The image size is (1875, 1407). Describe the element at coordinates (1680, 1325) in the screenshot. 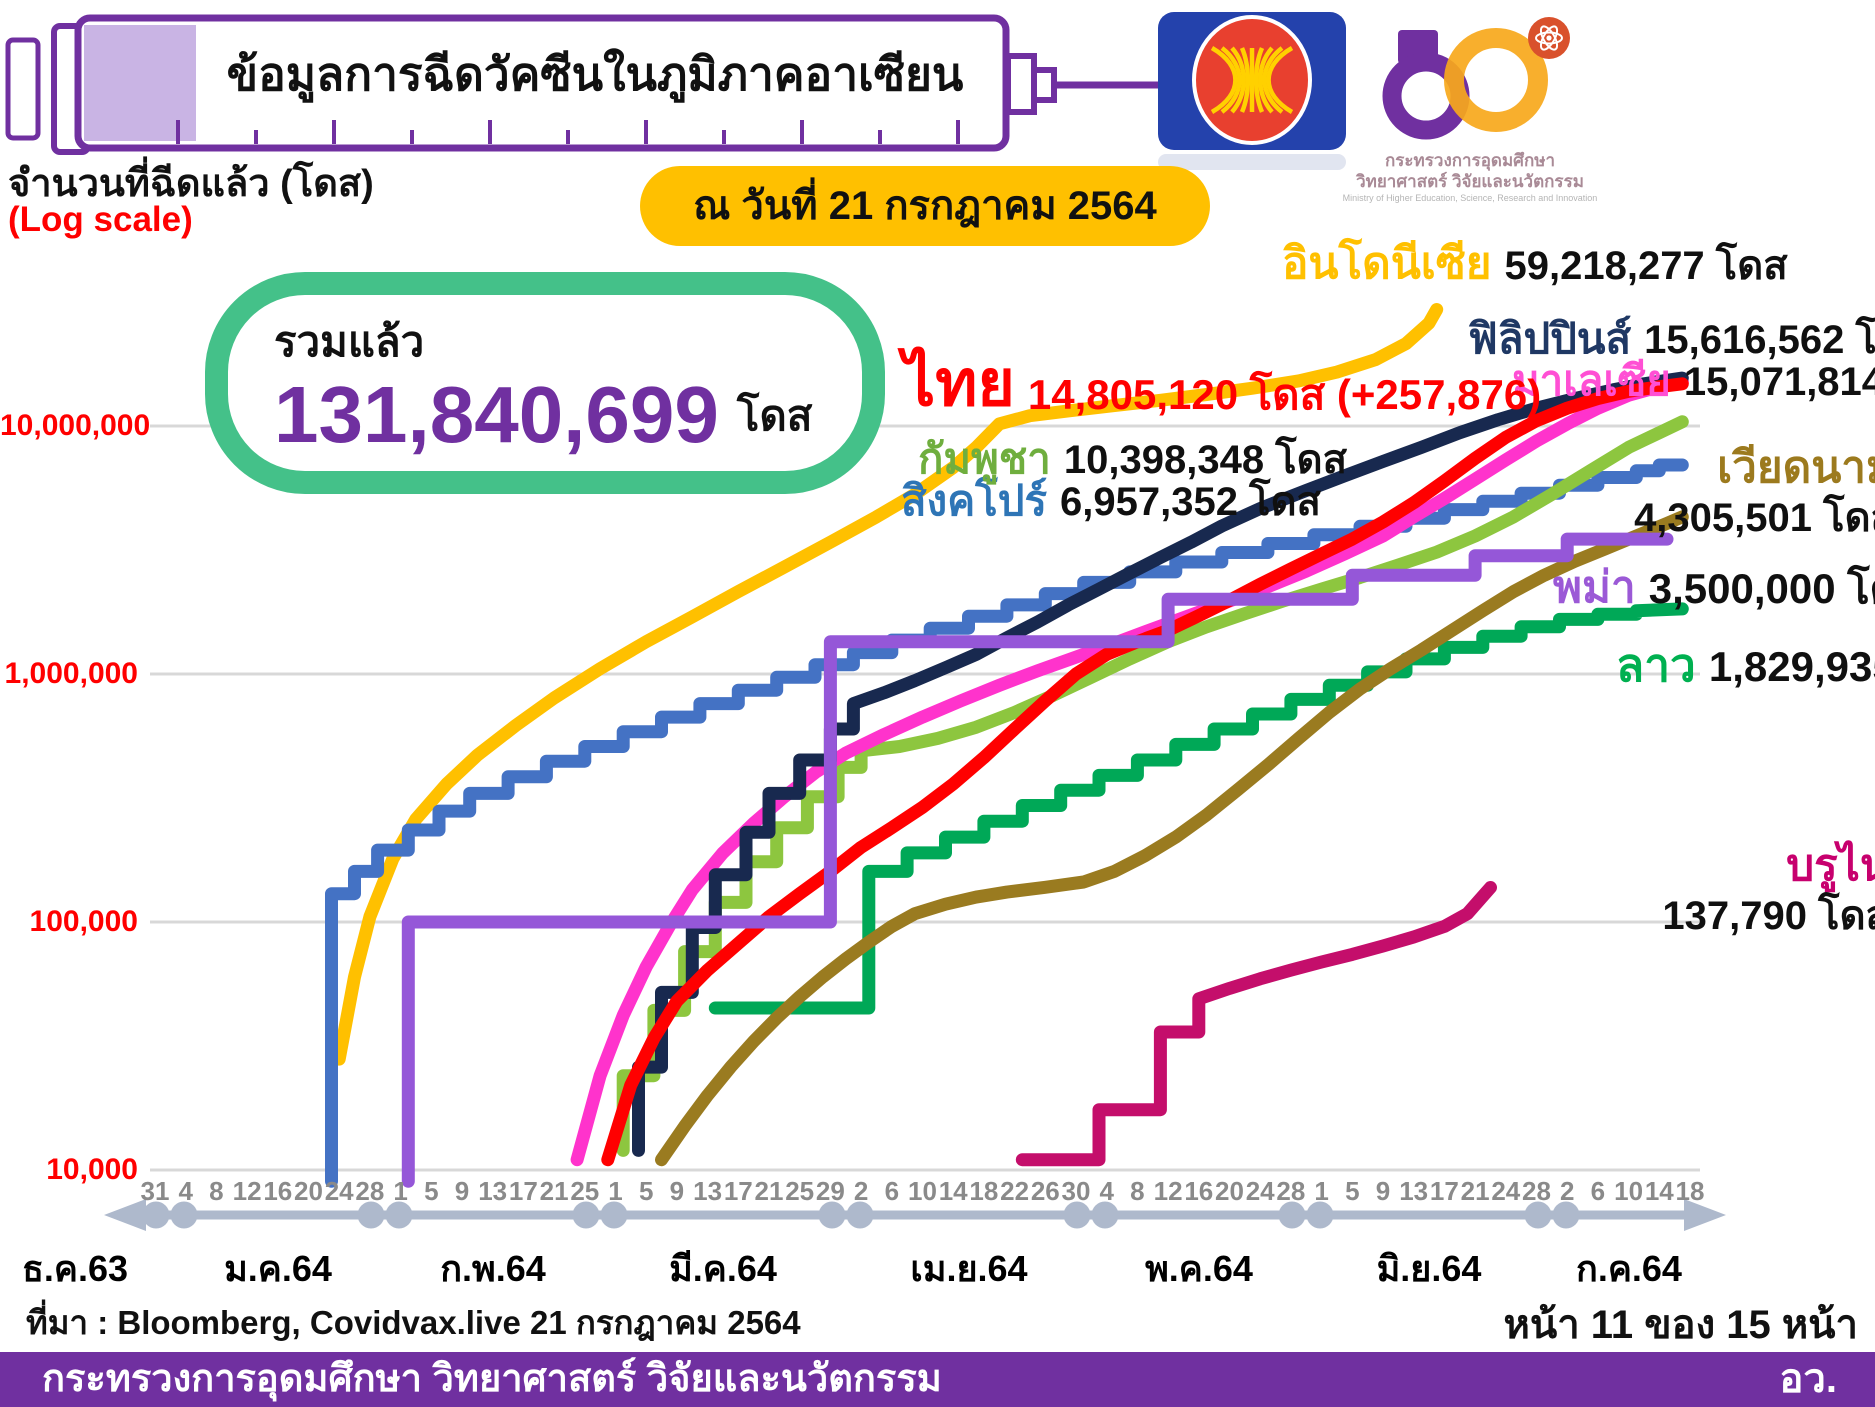

I see `page-number: หน้า 11 ของ 15 หน้า` at that location.